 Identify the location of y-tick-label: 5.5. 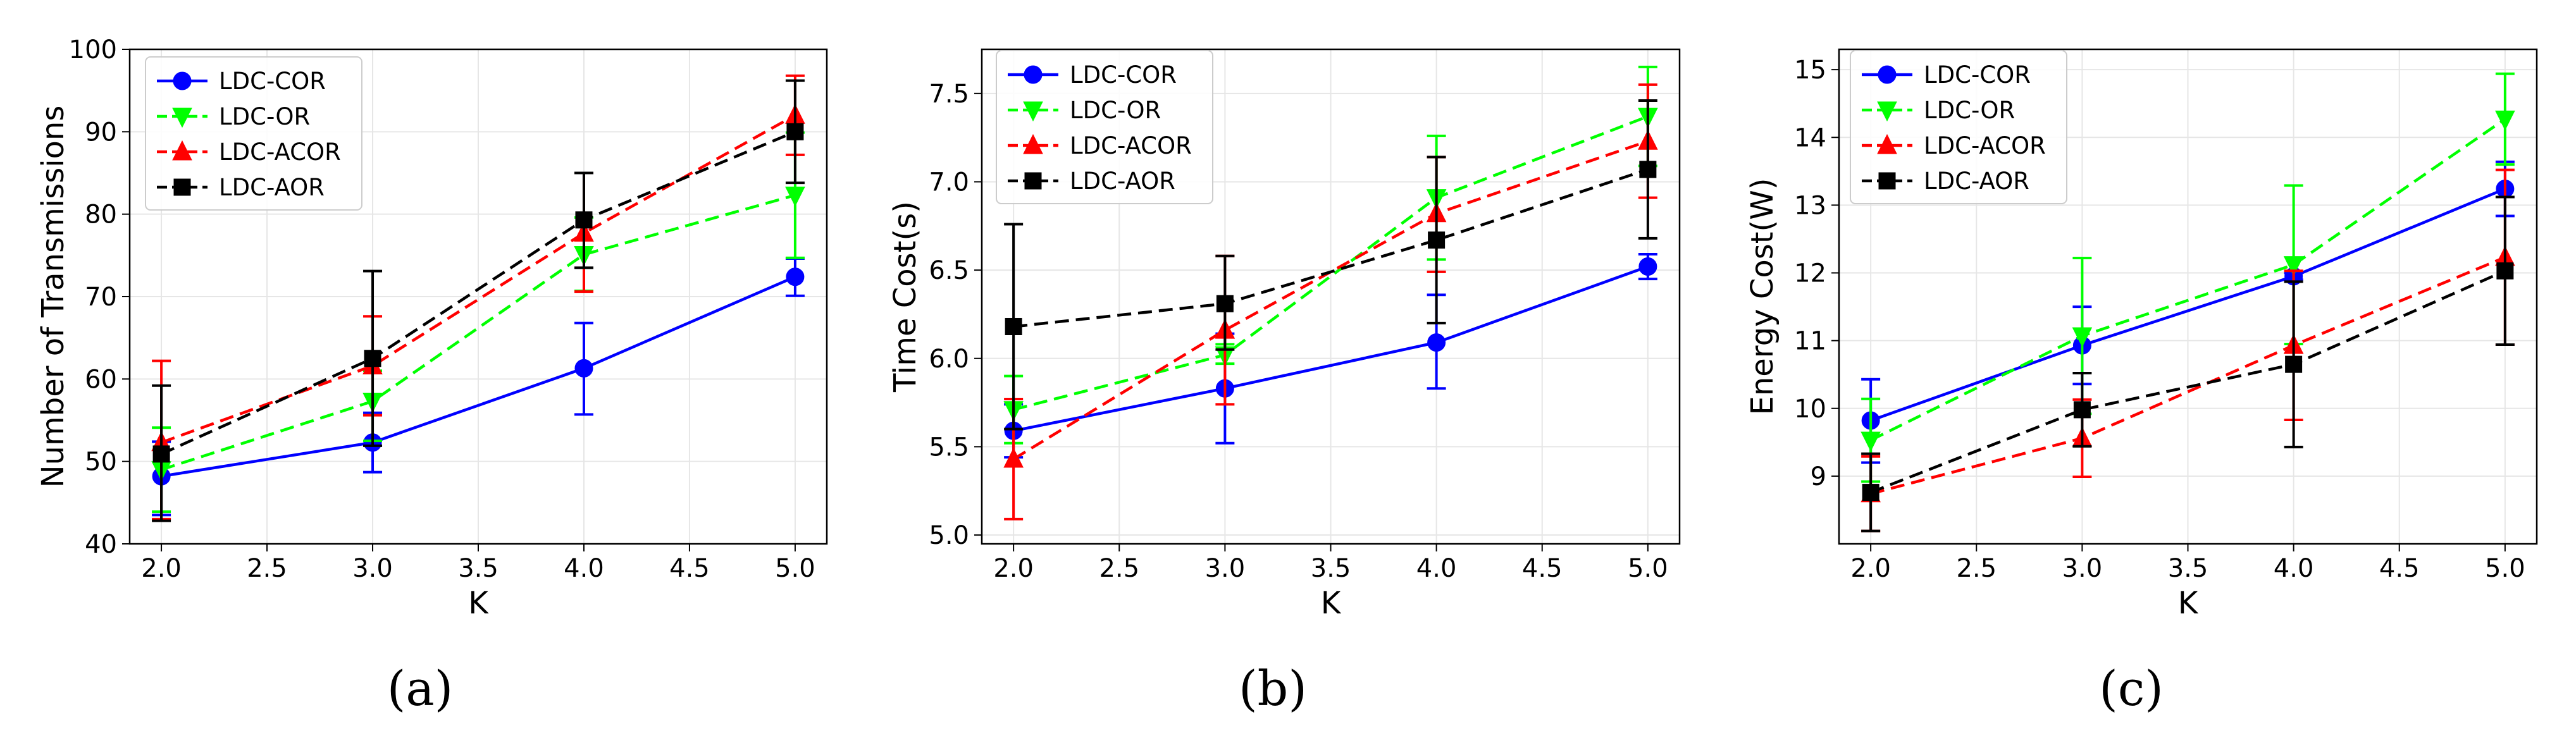
(949, 447).